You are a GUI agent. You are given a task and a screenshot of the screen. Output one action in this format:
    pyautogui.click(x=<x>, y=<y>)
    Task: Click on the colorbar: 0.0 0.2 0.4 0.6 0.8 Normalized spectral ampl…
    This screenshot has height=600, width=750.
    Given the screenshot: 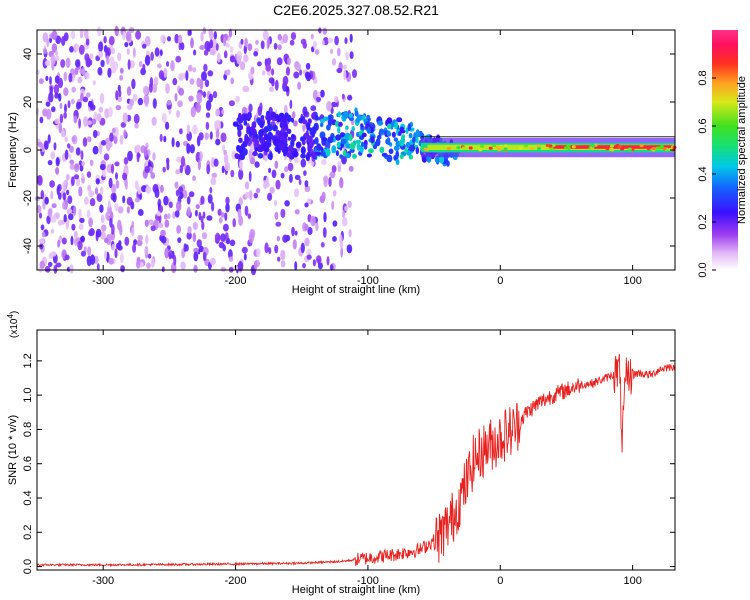 What is the action you would take?
    pyautogui.click(x=722, y=154)
    